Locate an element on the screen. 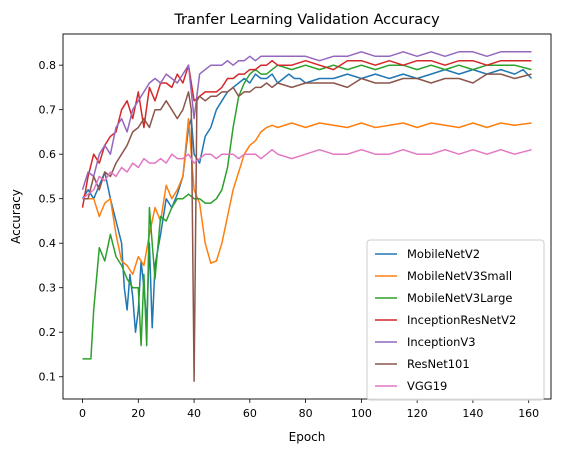 This screenshot has width=567, height=455. y-tick-label: 0.7 is located at coordinates (48, 110).